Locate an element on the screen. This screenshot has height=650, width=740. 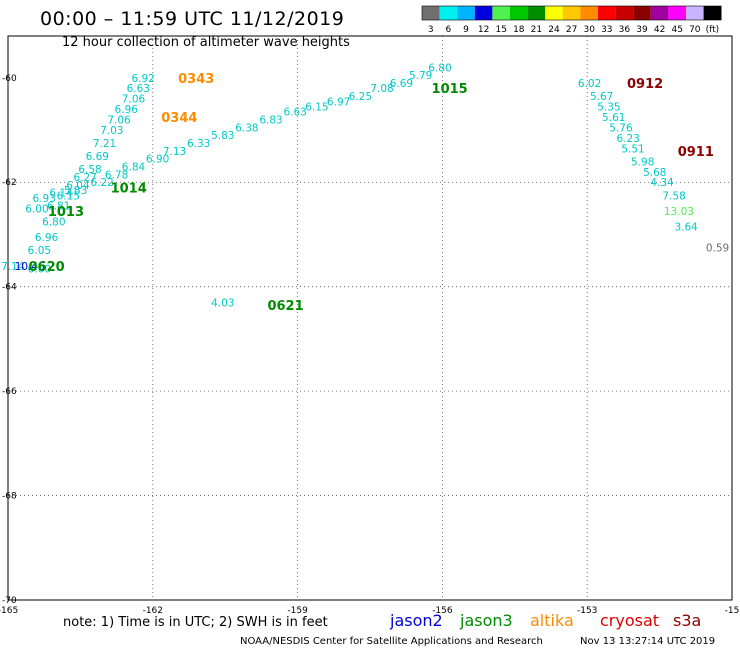
y-tick-label: -62 is located at coordinates (9, 183).